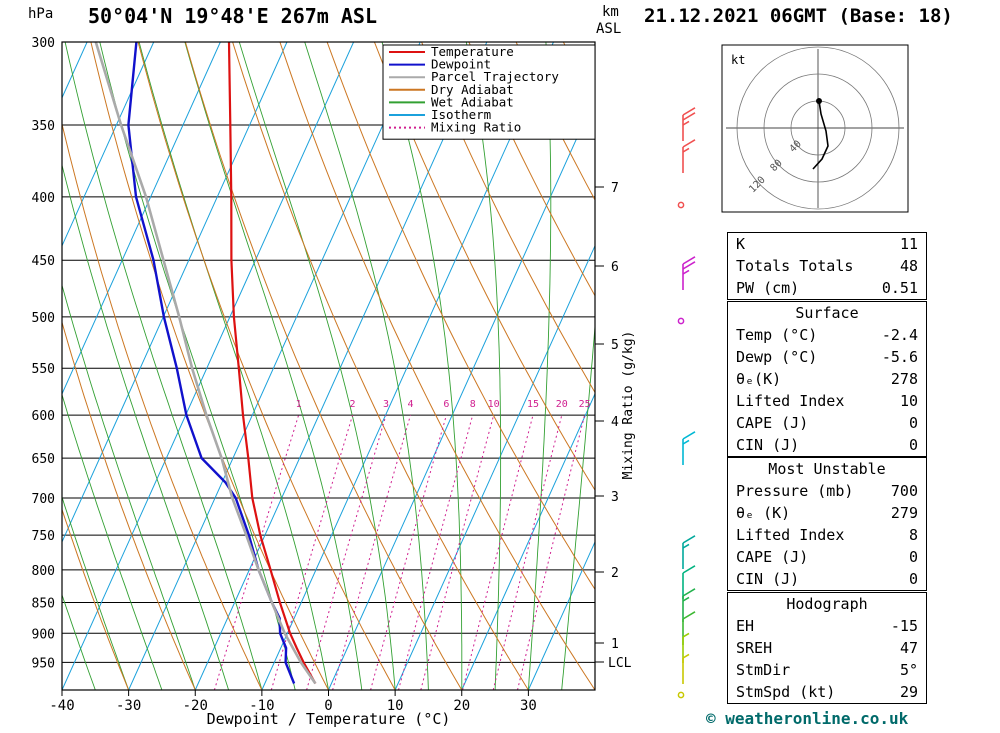 This screenshot has width=1000, height=733. Describe the element at coordinates (43, 663) in the screenshot. I see `pressure-label: 950` at that location.